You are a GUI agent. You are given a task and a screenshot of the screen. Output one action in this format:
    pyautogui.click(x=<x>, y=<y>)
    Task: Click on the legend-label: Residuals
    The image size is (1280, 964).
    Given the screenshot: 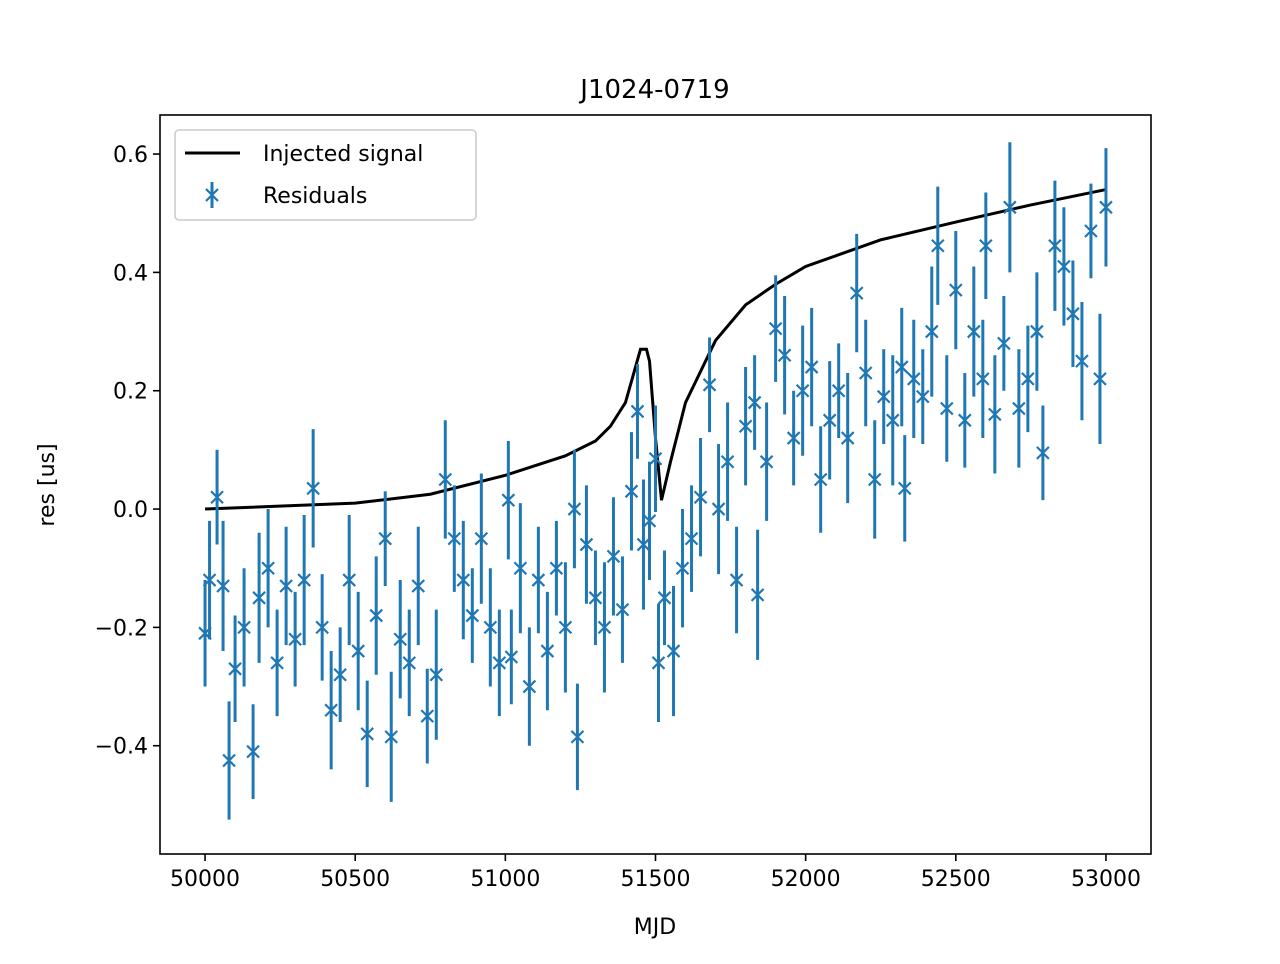 What is the action you would take?
    pyautogui.click(x=315, y=196)
    